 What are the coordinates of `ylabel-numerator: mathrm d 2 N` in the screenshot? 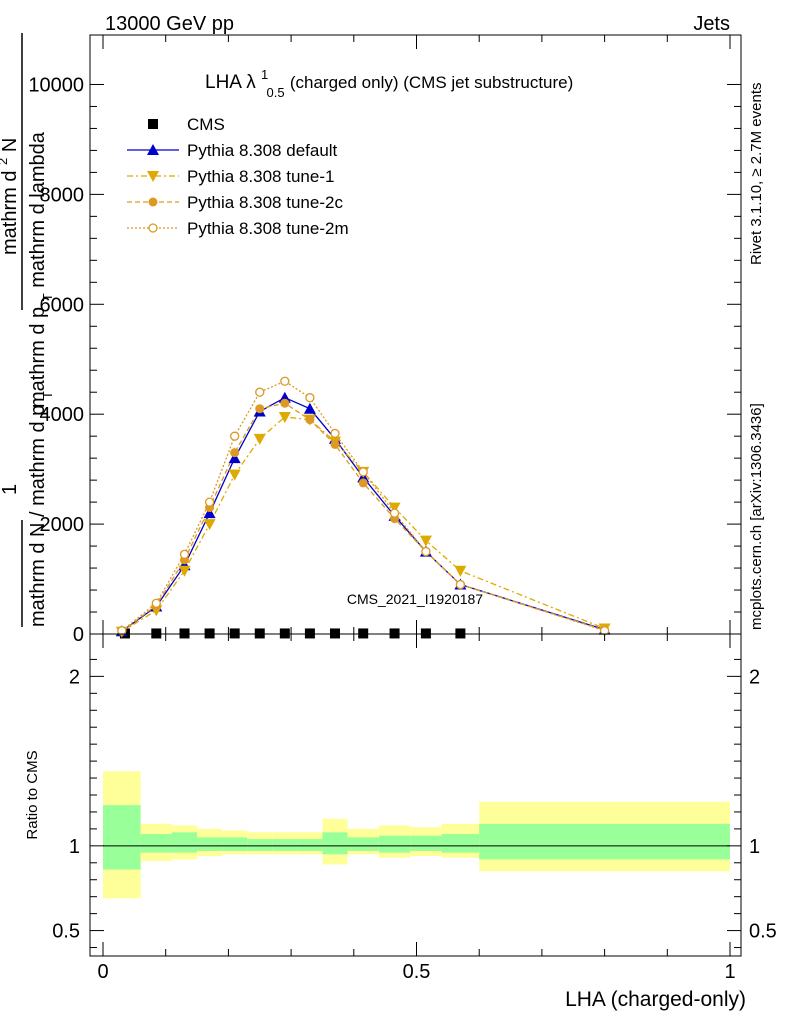 It's located at (10, 196).